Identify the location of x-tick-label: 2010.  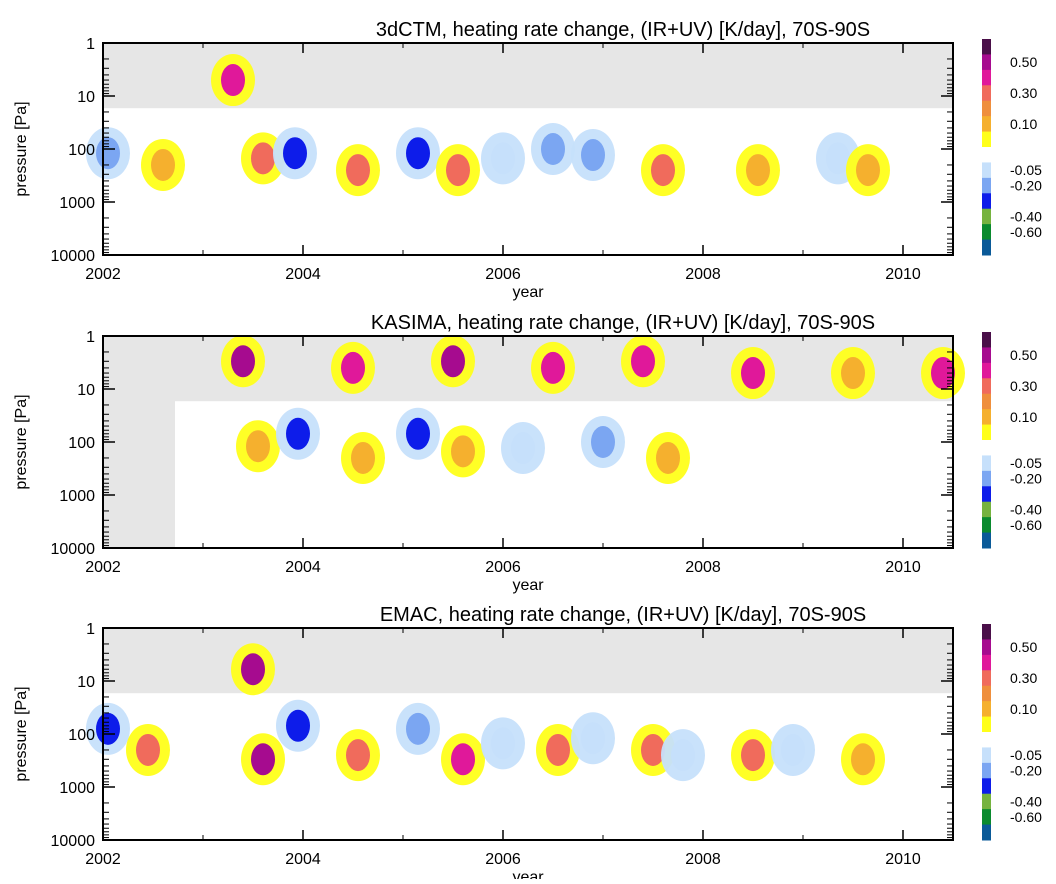
(903, 859).